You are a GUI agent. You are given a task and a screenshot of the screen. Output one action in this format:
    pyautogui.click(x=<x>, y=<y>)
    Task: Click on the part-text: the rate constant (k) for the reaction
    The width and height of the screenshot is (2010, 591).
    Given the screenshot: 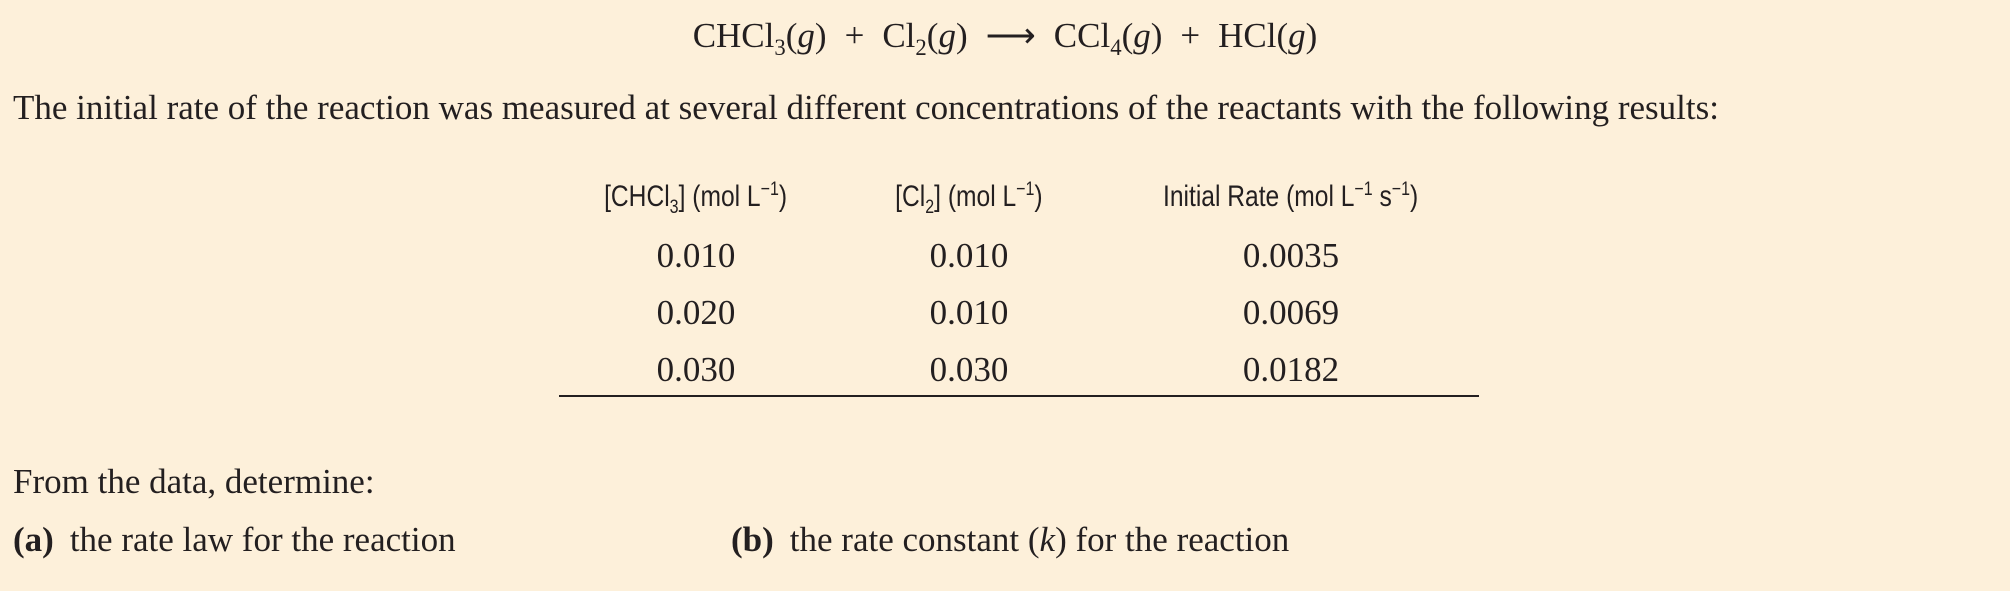 What is the action you would take?
    pyautogui.click(x=1040, y=539)
    